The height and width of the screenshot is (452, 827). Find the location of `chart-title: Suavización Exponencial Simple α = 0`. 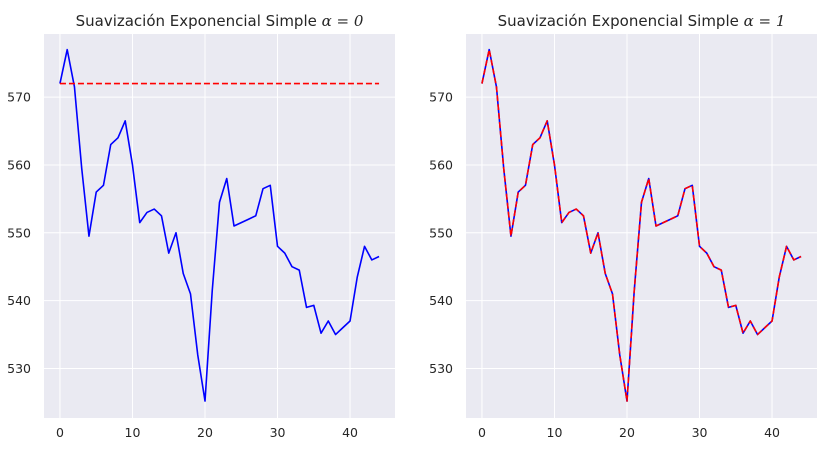

chart-title: Suavización Exponencial Simple α = 0 is located at coordinates (220, 21).